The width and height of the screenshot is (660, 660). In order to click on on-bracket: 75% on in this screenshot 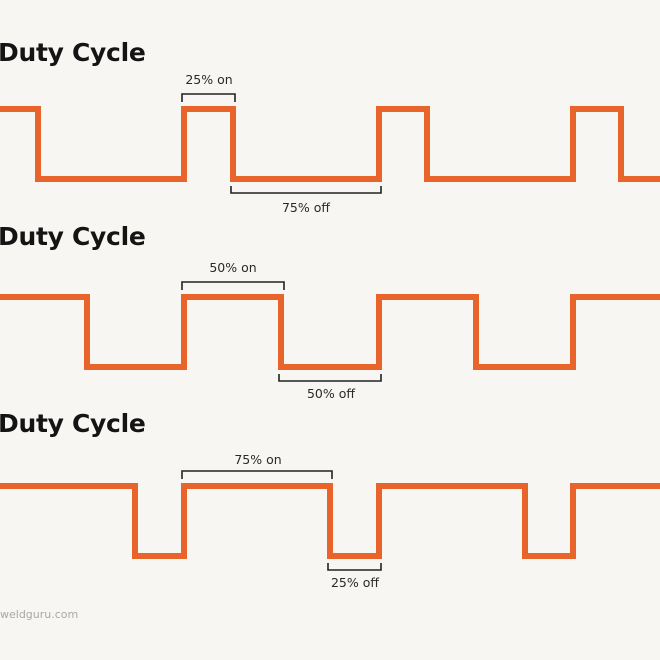, I will do `click(257, 465)`.